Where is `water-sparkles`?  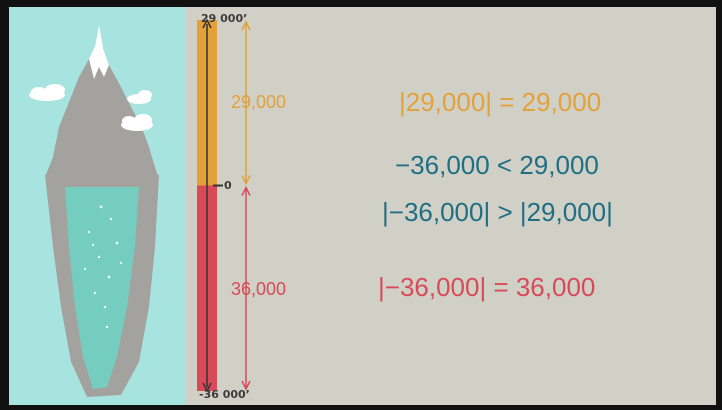
water-sparkles is located at coordinates (103, 267).